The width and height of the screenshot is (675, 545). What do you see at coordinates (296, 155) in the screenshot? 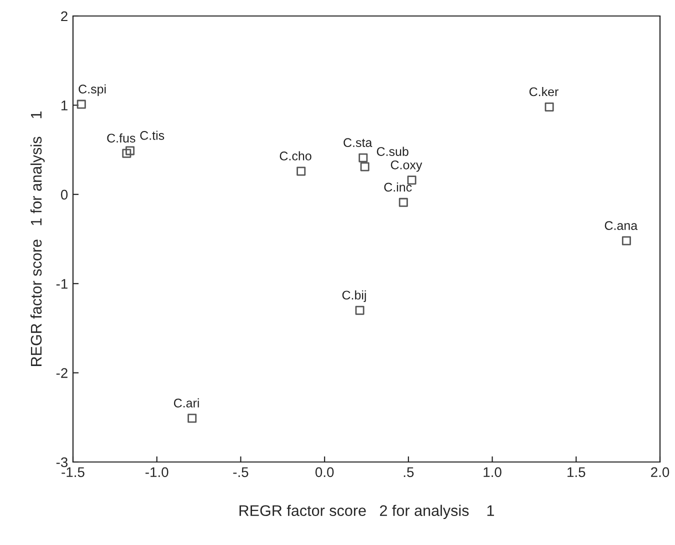
I see `data-label: C.cho` at bounding box center [296, 155].